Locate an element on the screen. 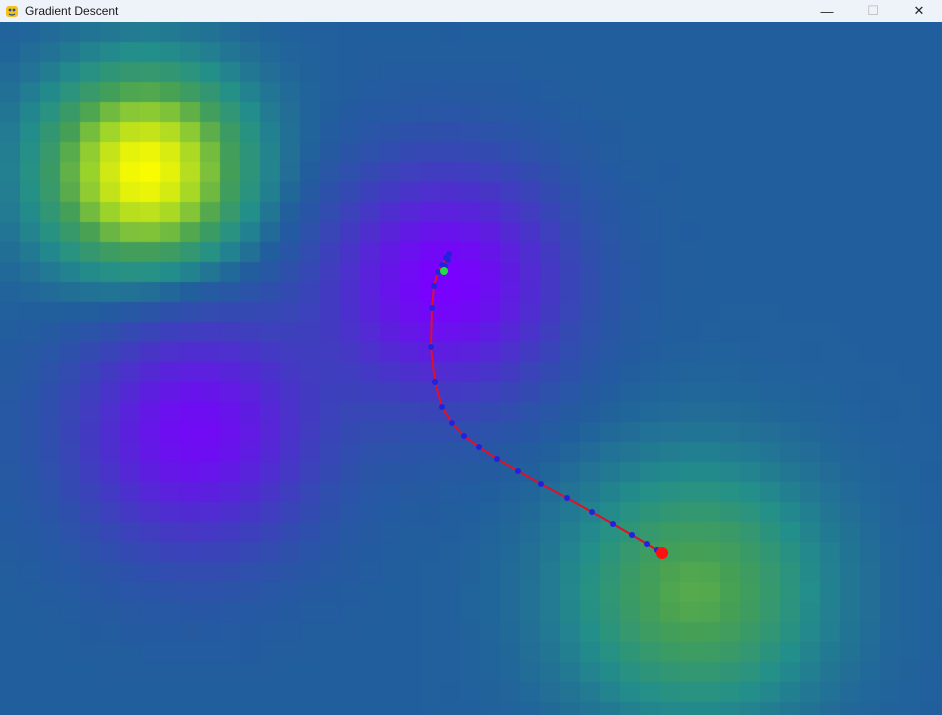  close-icon: ✕ is located at coordinates (919, 10).